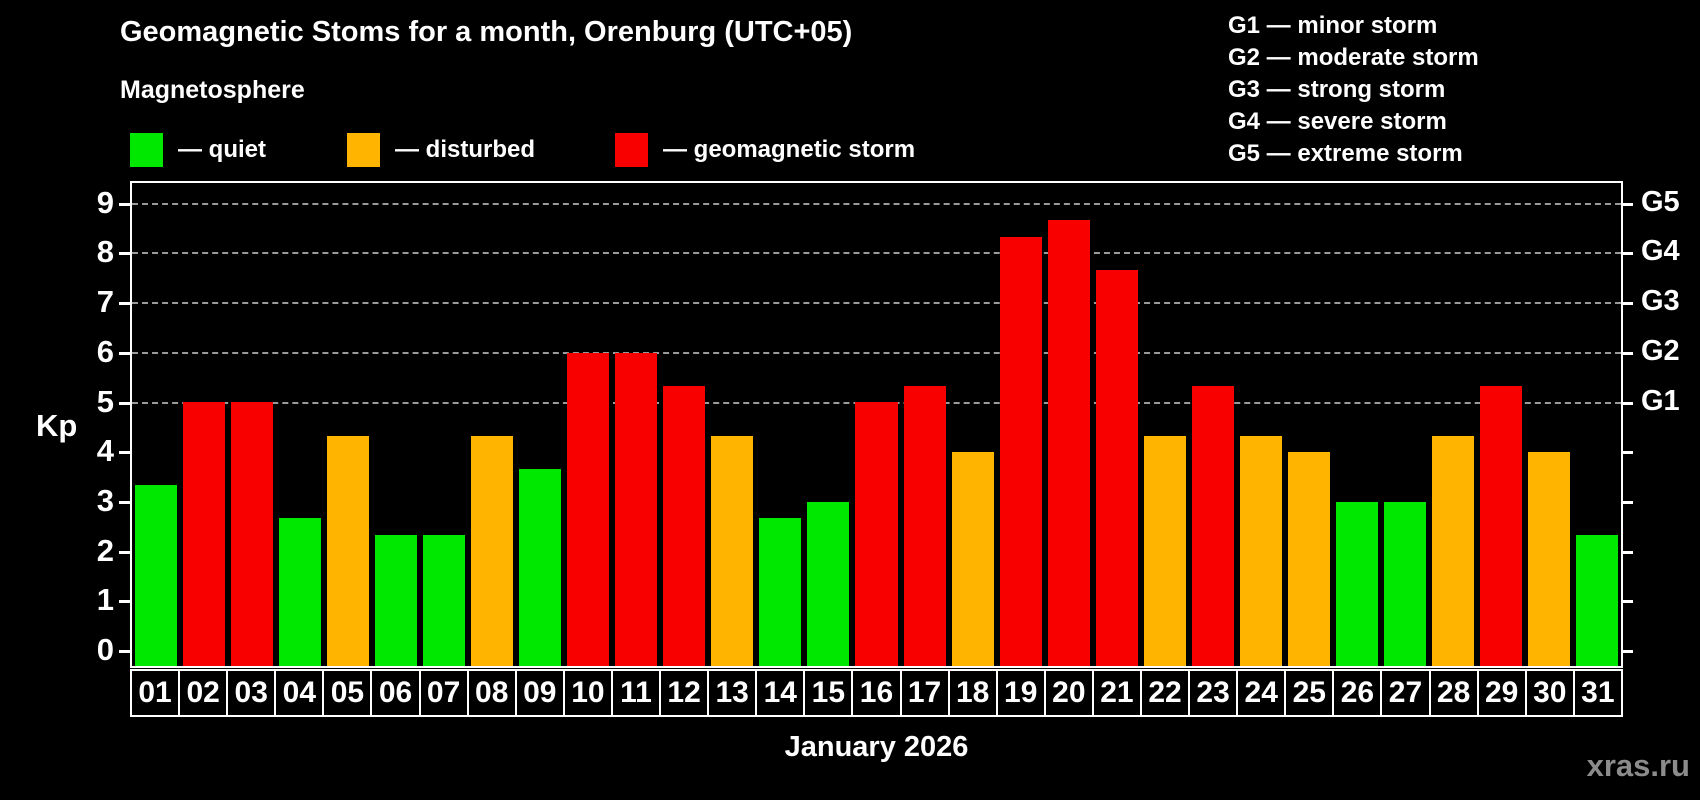  What do you see at coordinates (1337, 121) in the screenshot?
I see `storm-scale-g4: G4 — severe storm` at bounding box center [1337, 121].